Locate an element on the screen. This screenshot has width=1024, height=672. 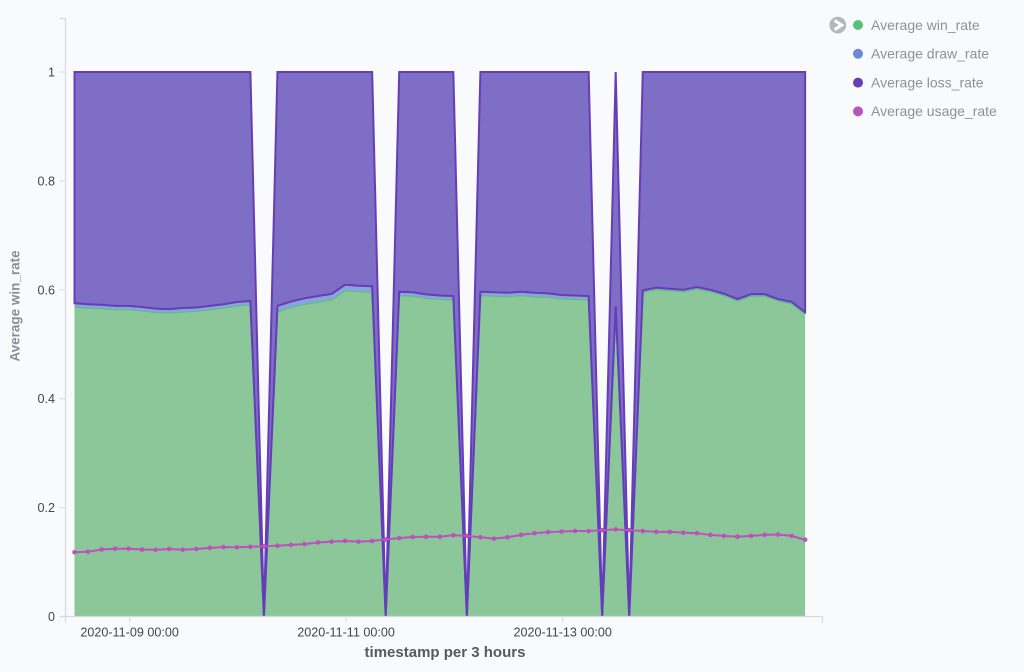
svg-text: 1 is located at coordinates (51, 73).